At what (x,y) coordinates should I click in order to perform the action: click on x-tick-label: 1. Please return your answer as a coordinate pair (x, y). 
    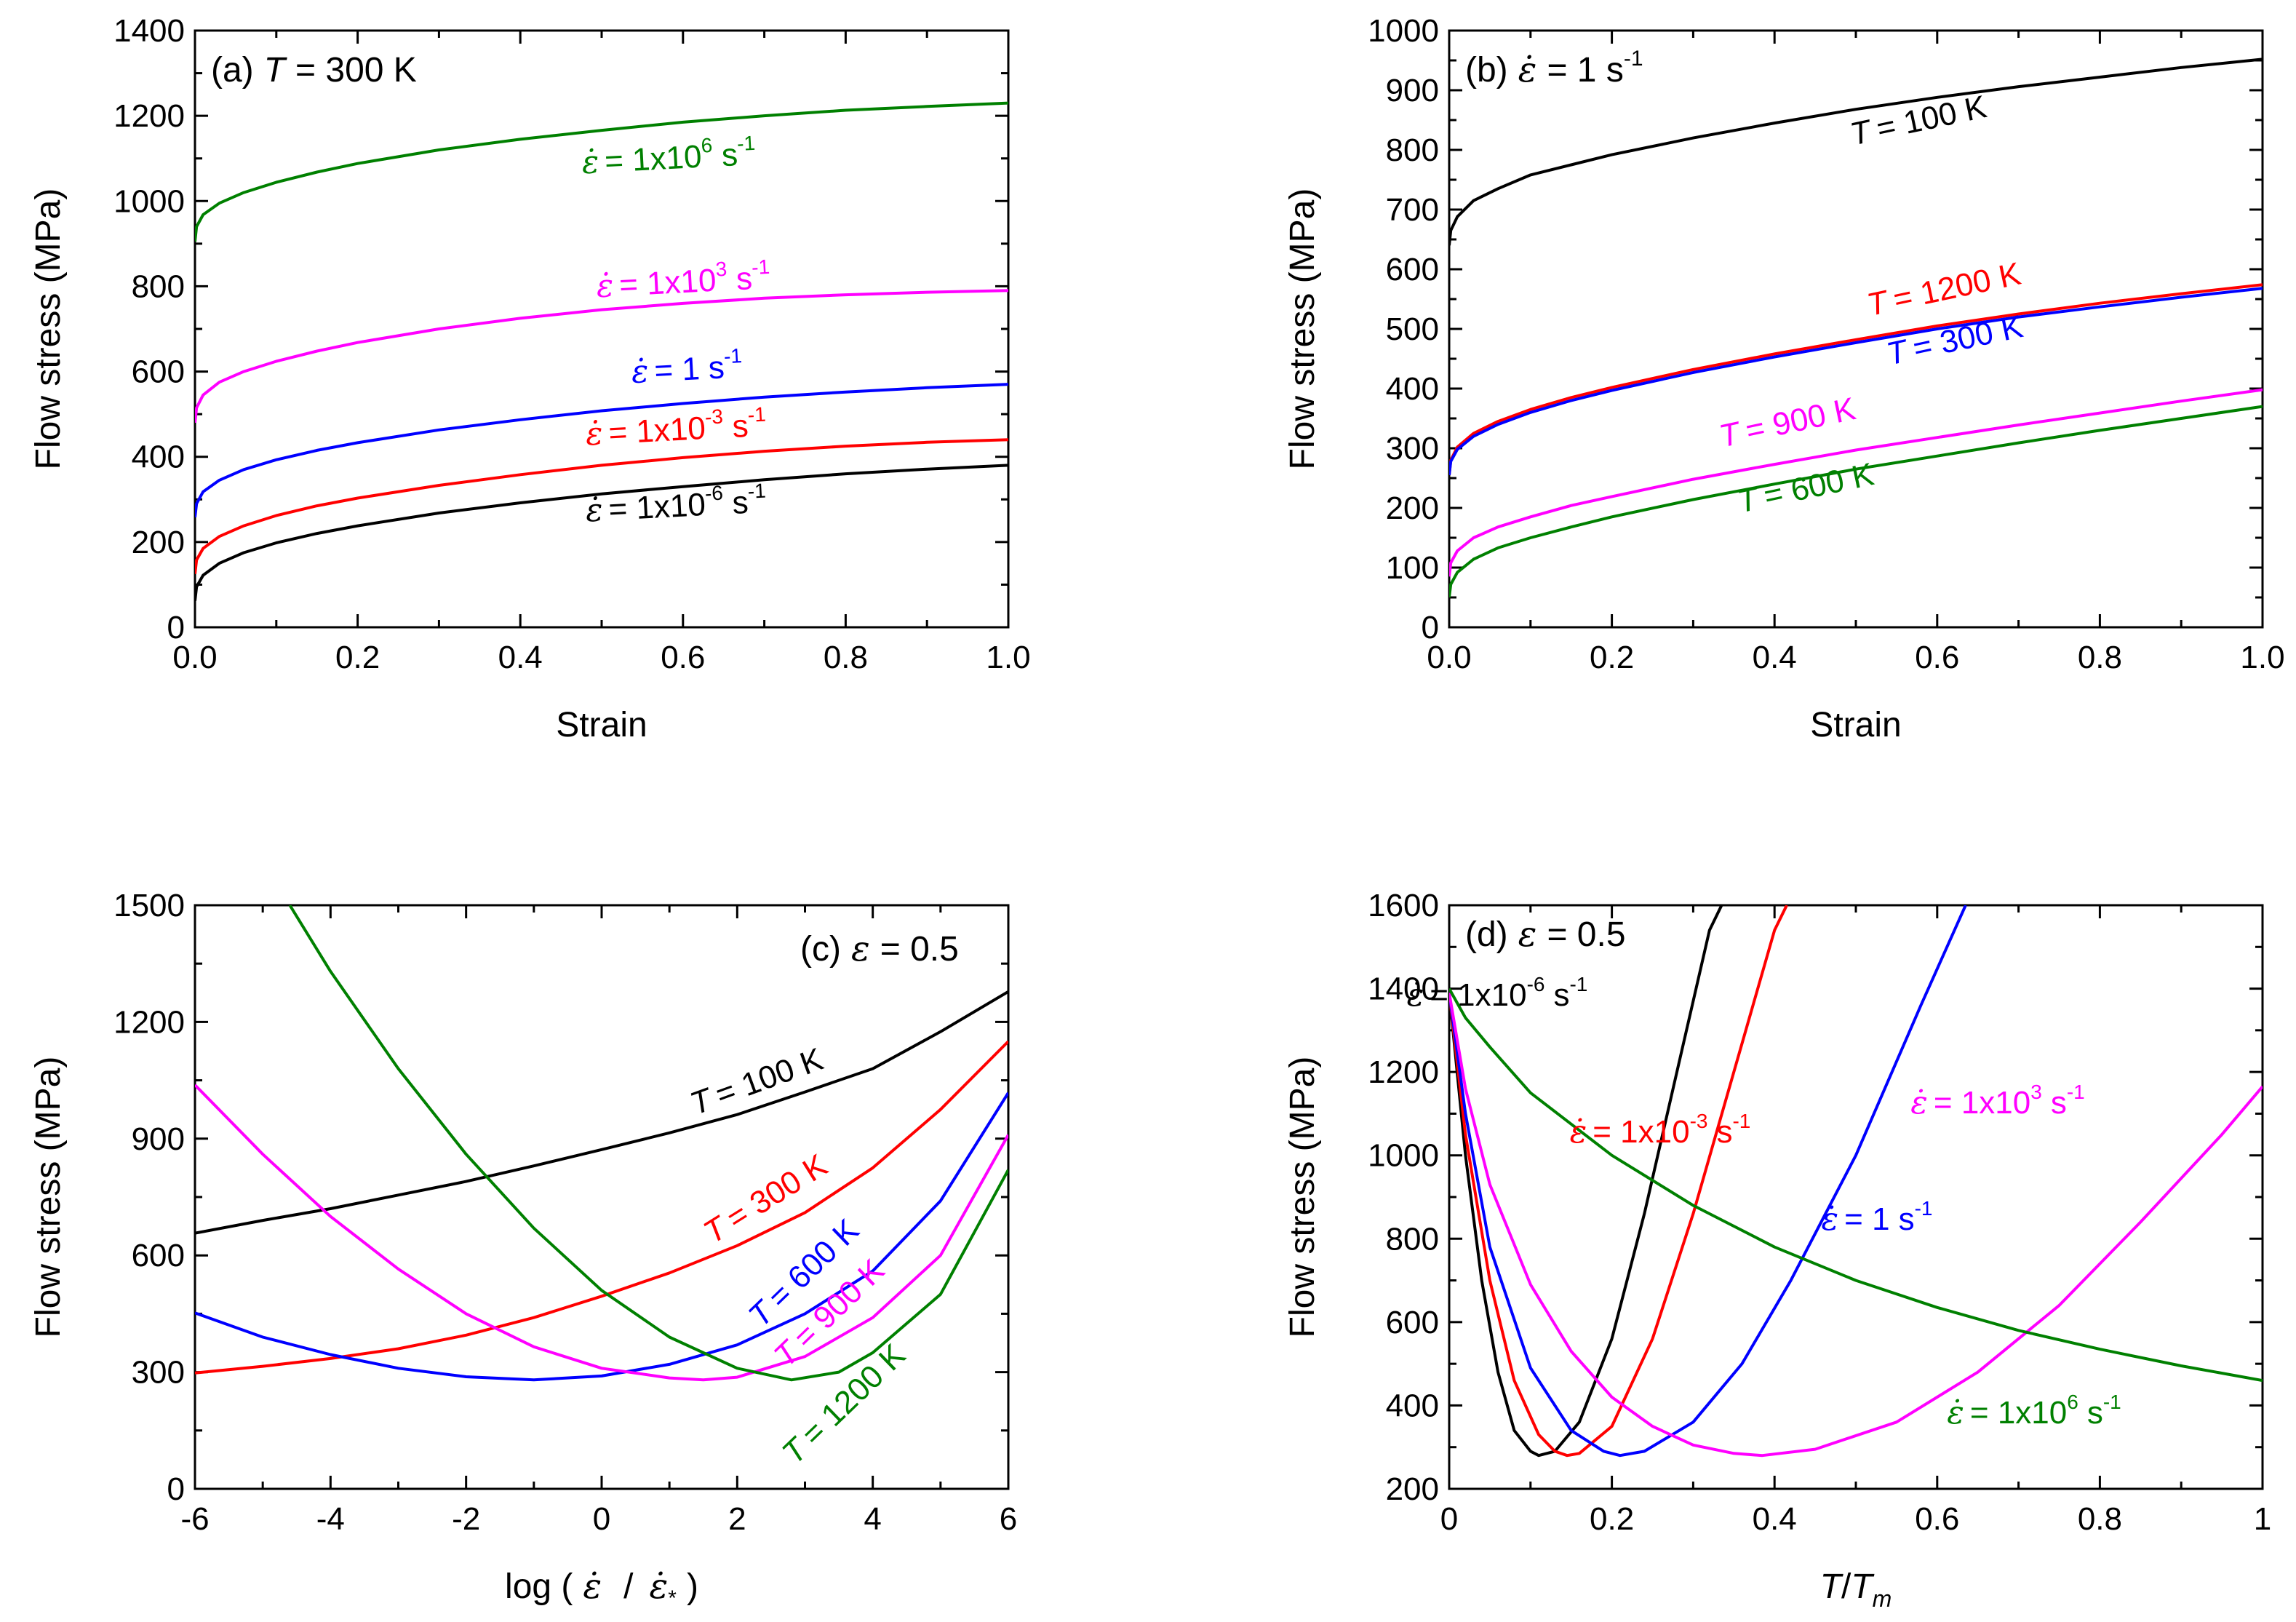
    Looking at the image, I should click on (2262, 1519).